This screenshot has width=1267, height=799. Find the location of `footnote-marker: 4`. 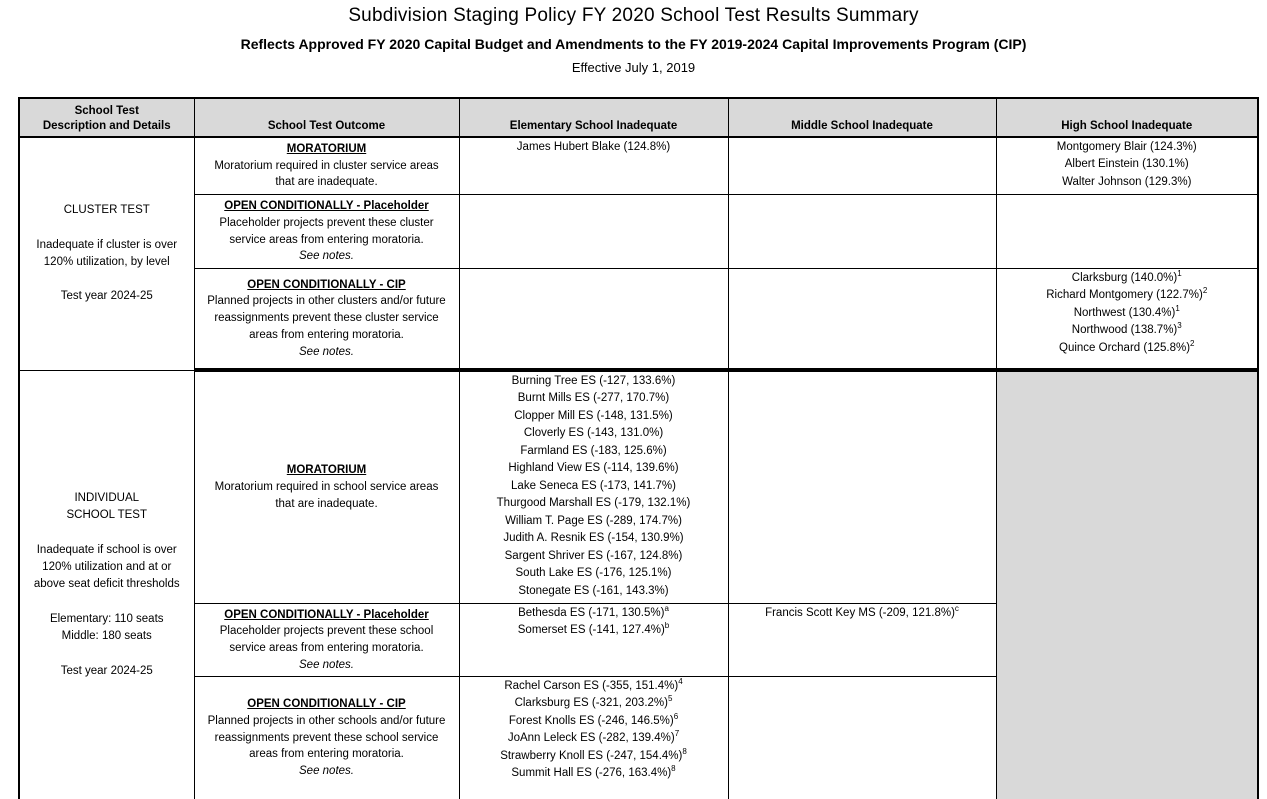

footnote-marker: 4 is located at coordinates (680, 682).